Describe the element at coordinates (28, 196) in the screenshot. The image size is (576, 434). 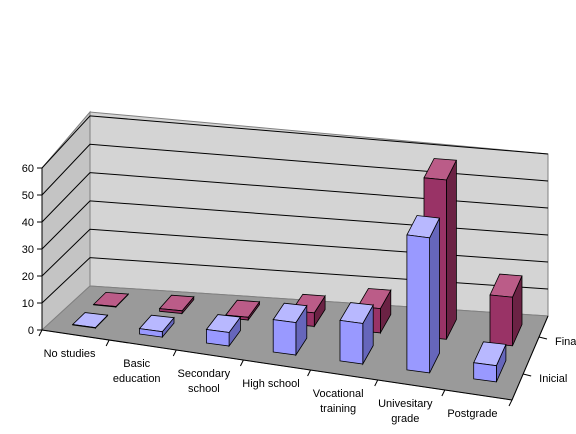
I see `y-tick-label: 50` at that location.